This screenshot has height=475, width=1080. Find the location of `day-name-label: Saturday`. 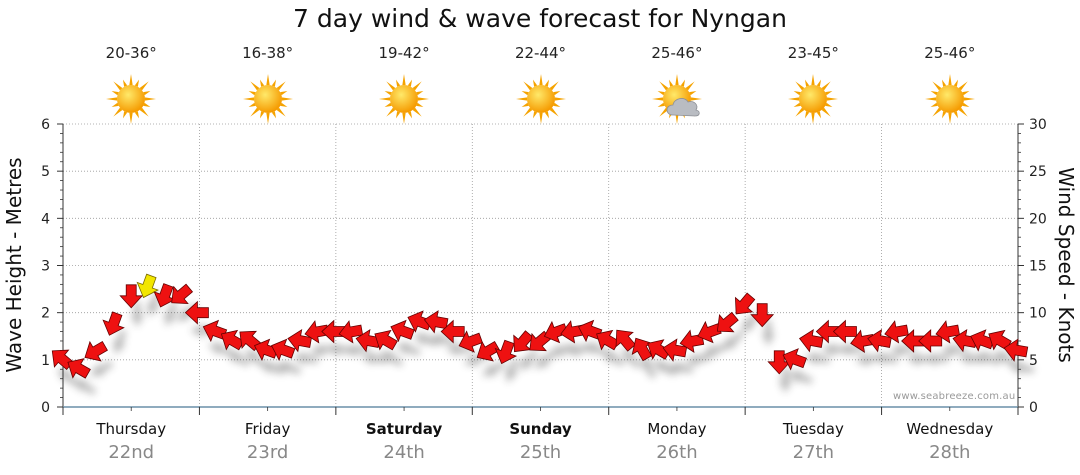

day-name-label: Saturday is located at coordinates (404, 429).